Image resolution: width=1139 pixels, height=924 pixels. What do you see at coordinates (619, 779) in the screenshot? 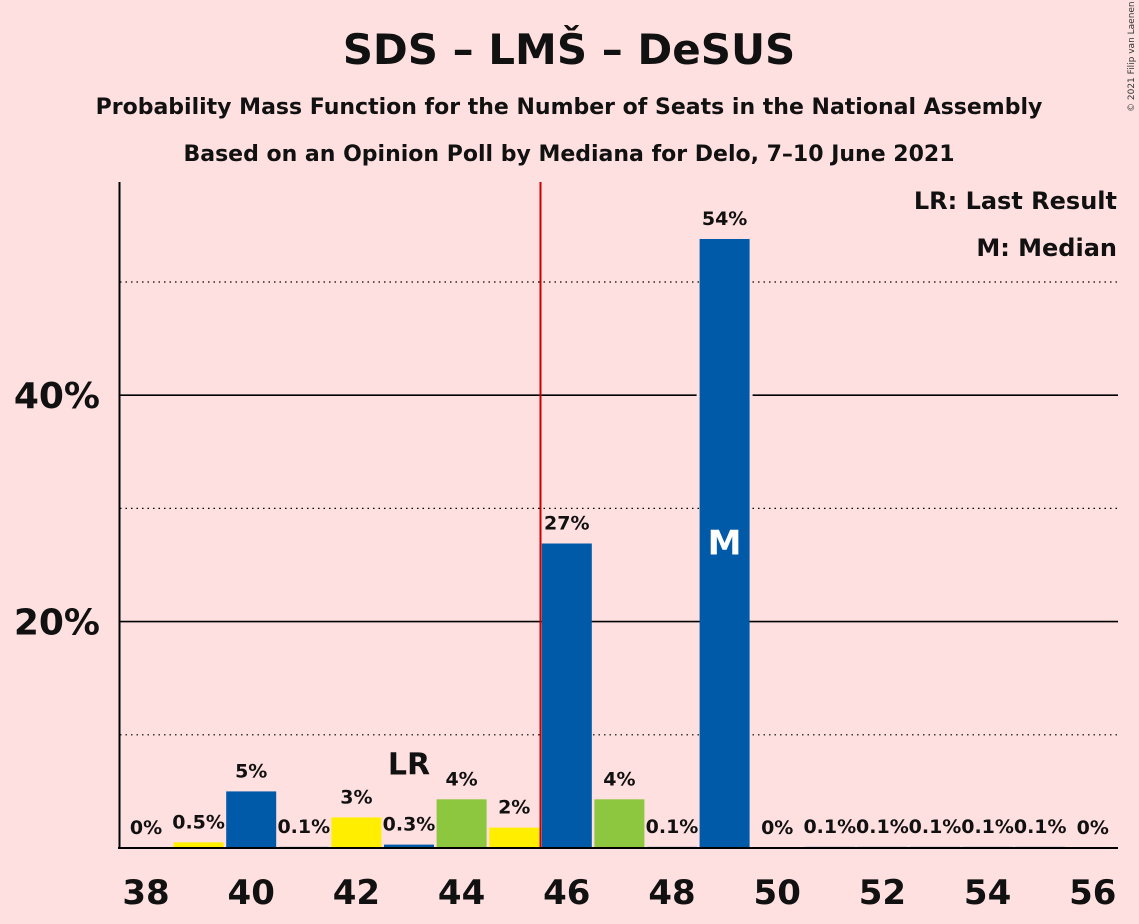
I see `bar-label-seat-47: 4%` at bounding box center [619, 779].